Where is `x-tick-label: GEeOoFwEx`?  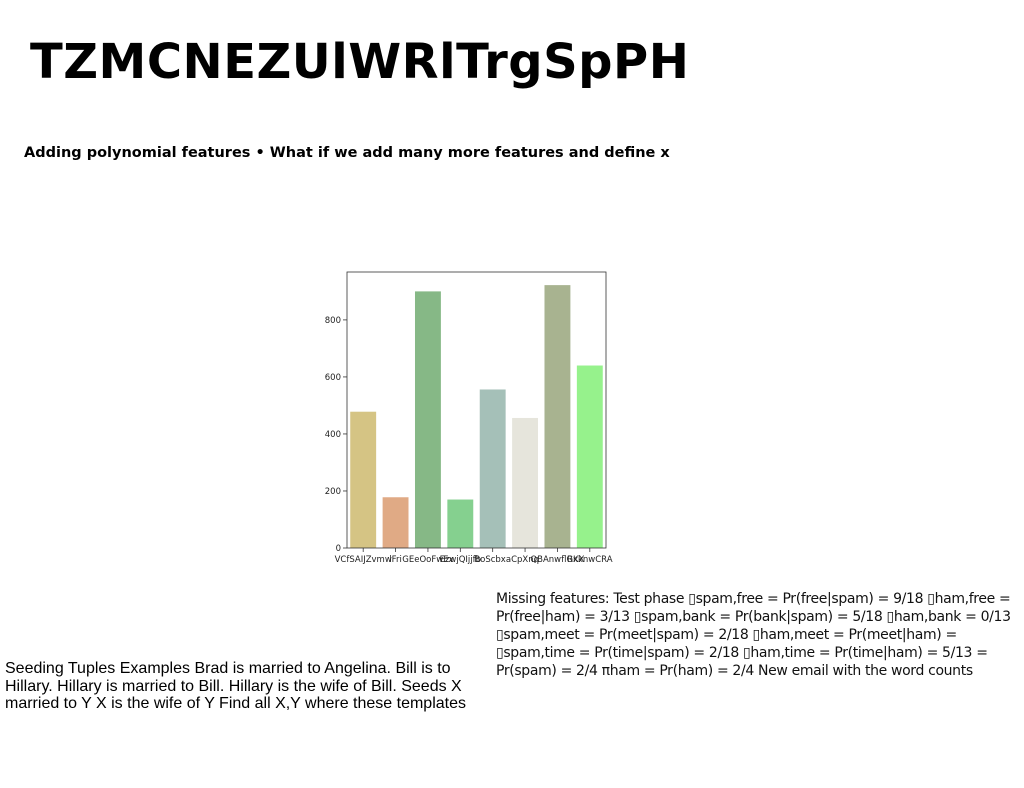
x-tick-label: GEeOoFwEx is located at coordinates (427, 560).